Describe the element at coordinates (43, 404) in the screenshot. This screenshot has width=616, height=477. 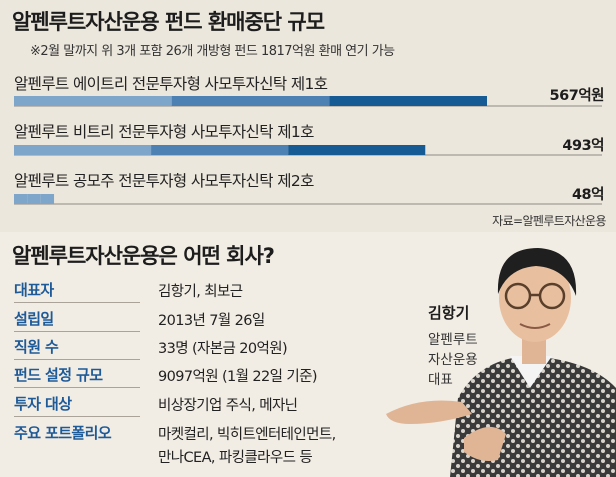
I see `profile-key-targets: 투자 대상` at that location.